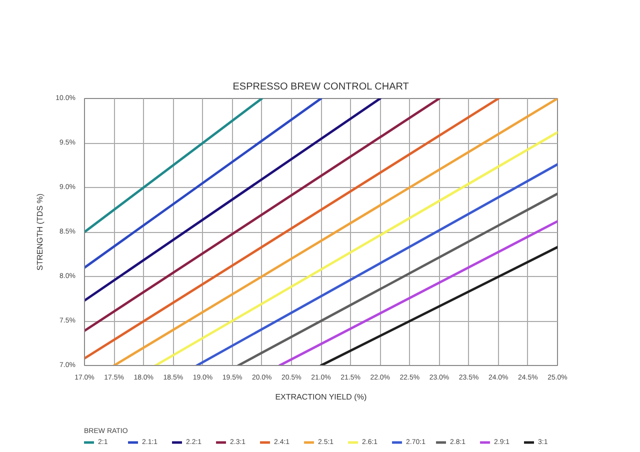  What do you see at coordinates (320, 87) in the screenshot?
I see `chart-title: ESPRESSO BREW CONTROL CHART` at bounding box center [320, 87].